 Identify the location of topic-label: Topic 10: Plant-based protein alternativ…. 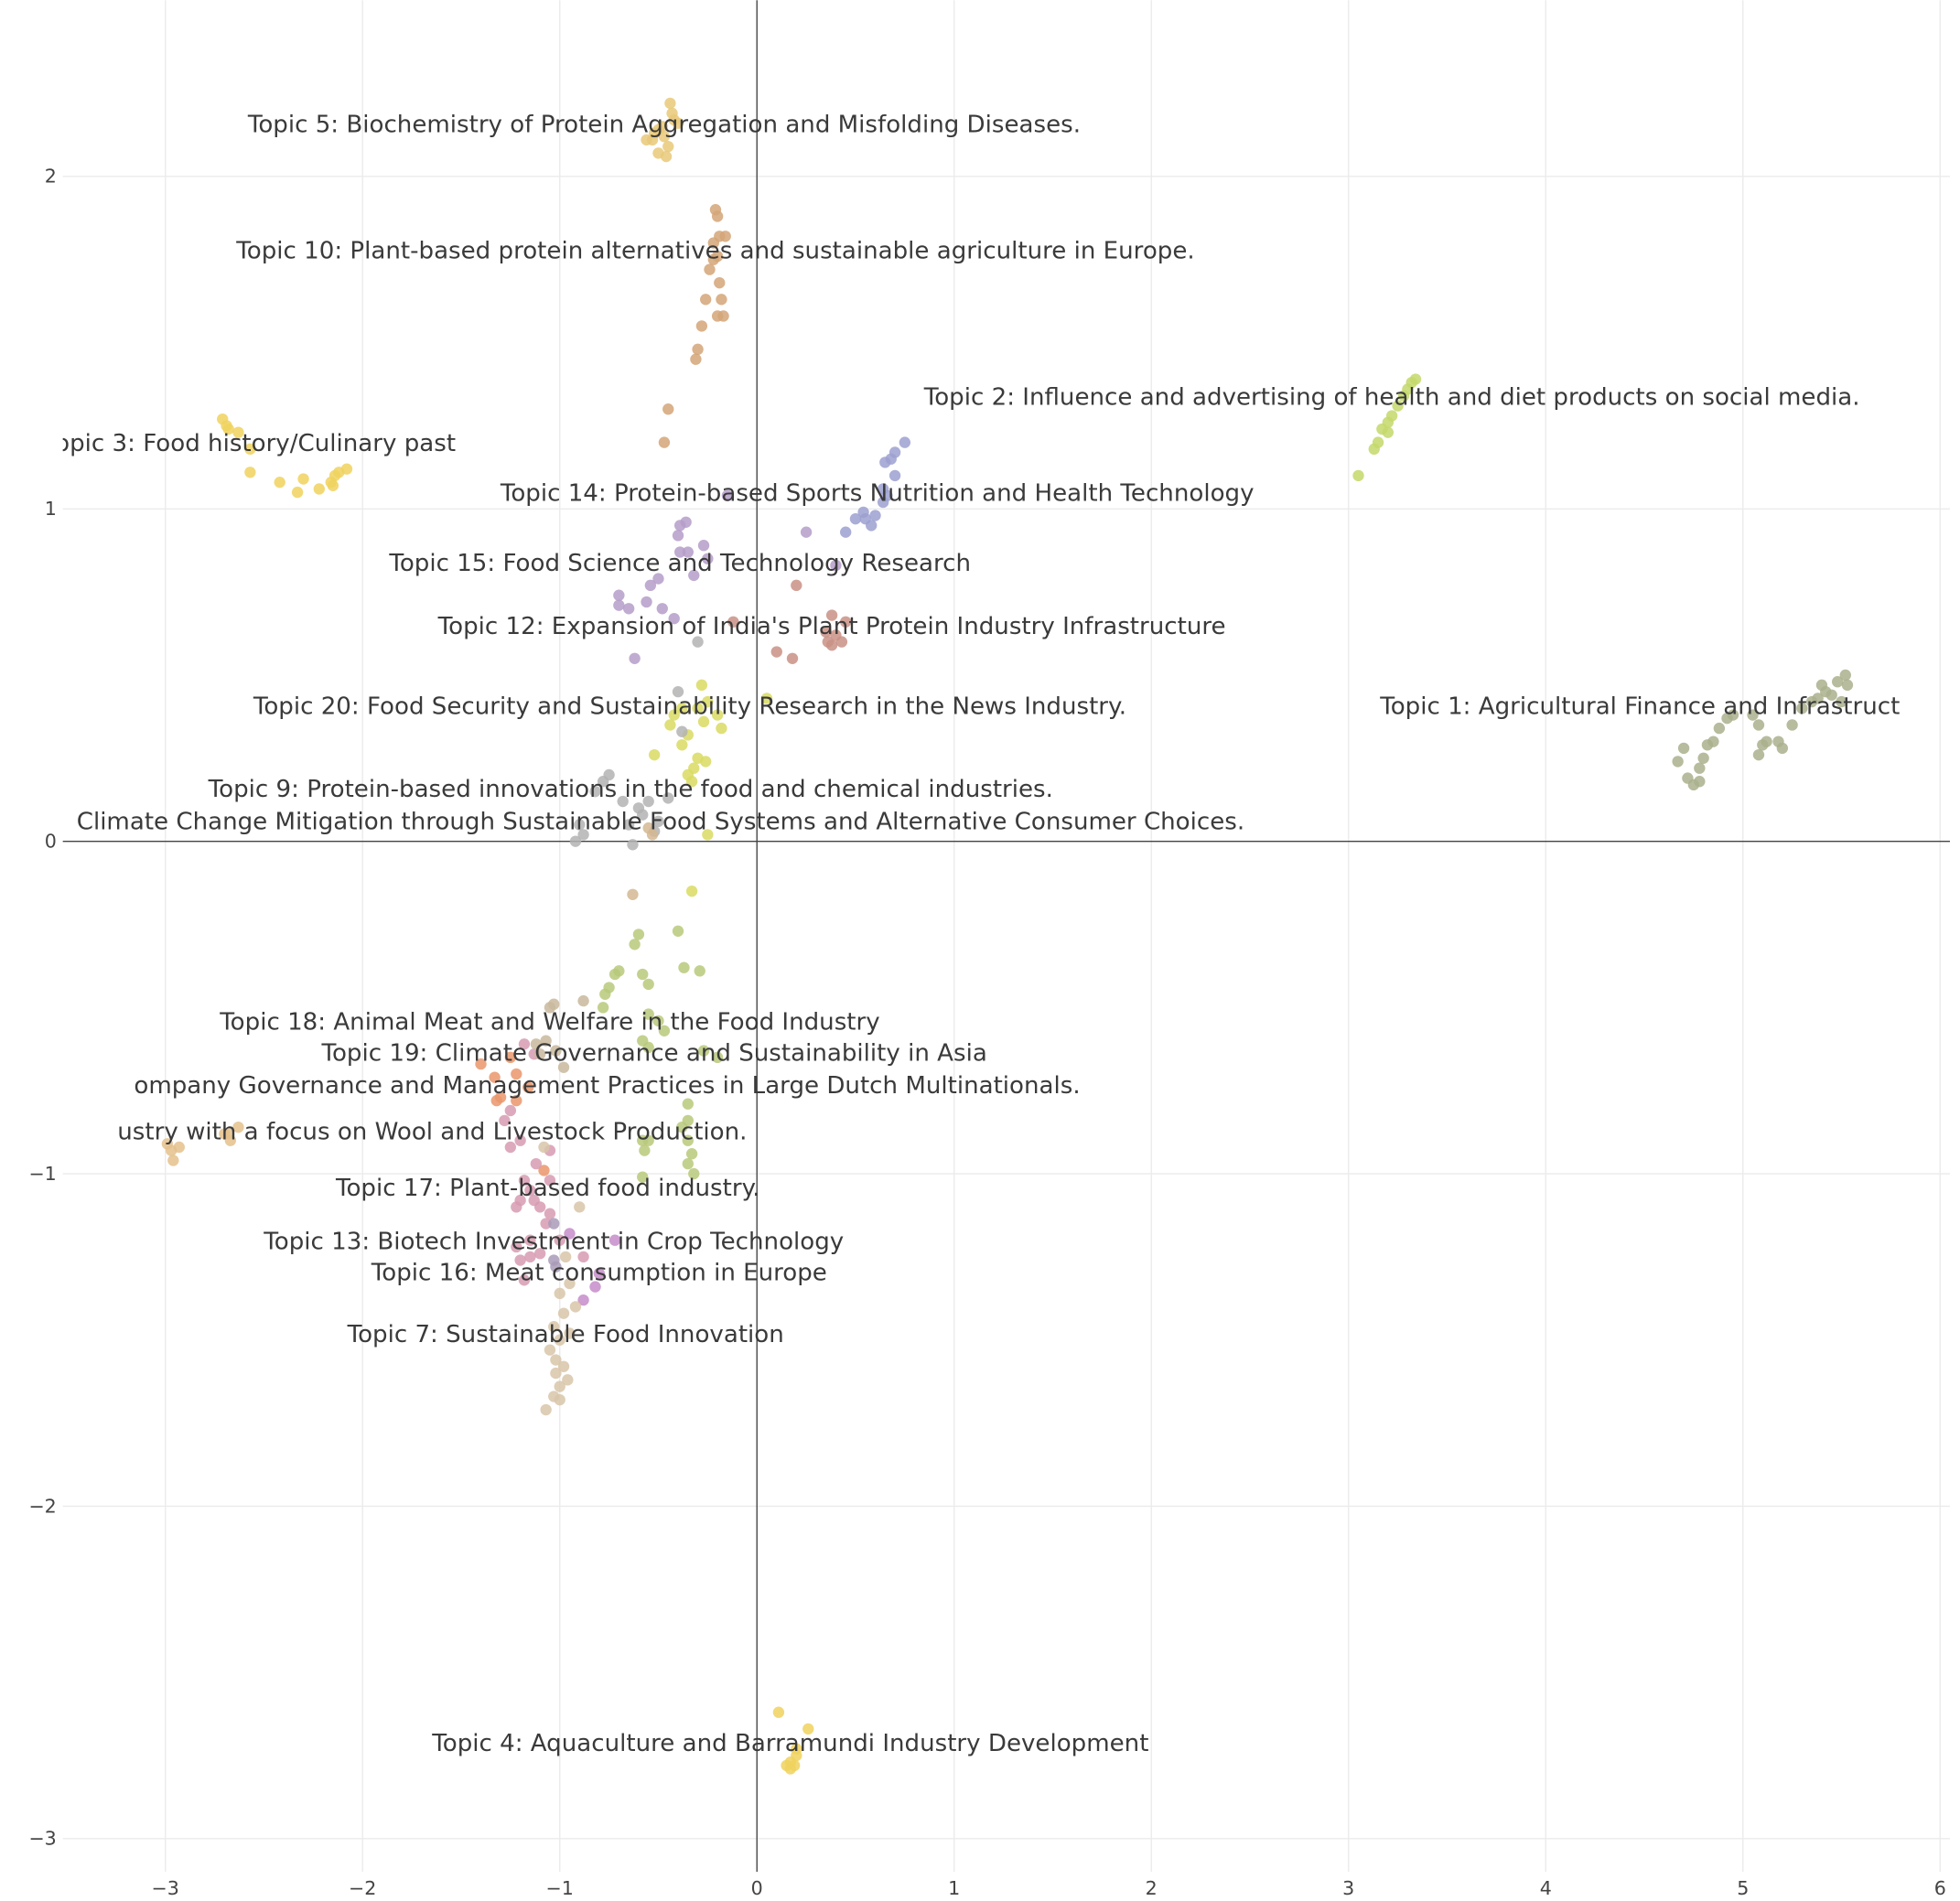
(714, 250).